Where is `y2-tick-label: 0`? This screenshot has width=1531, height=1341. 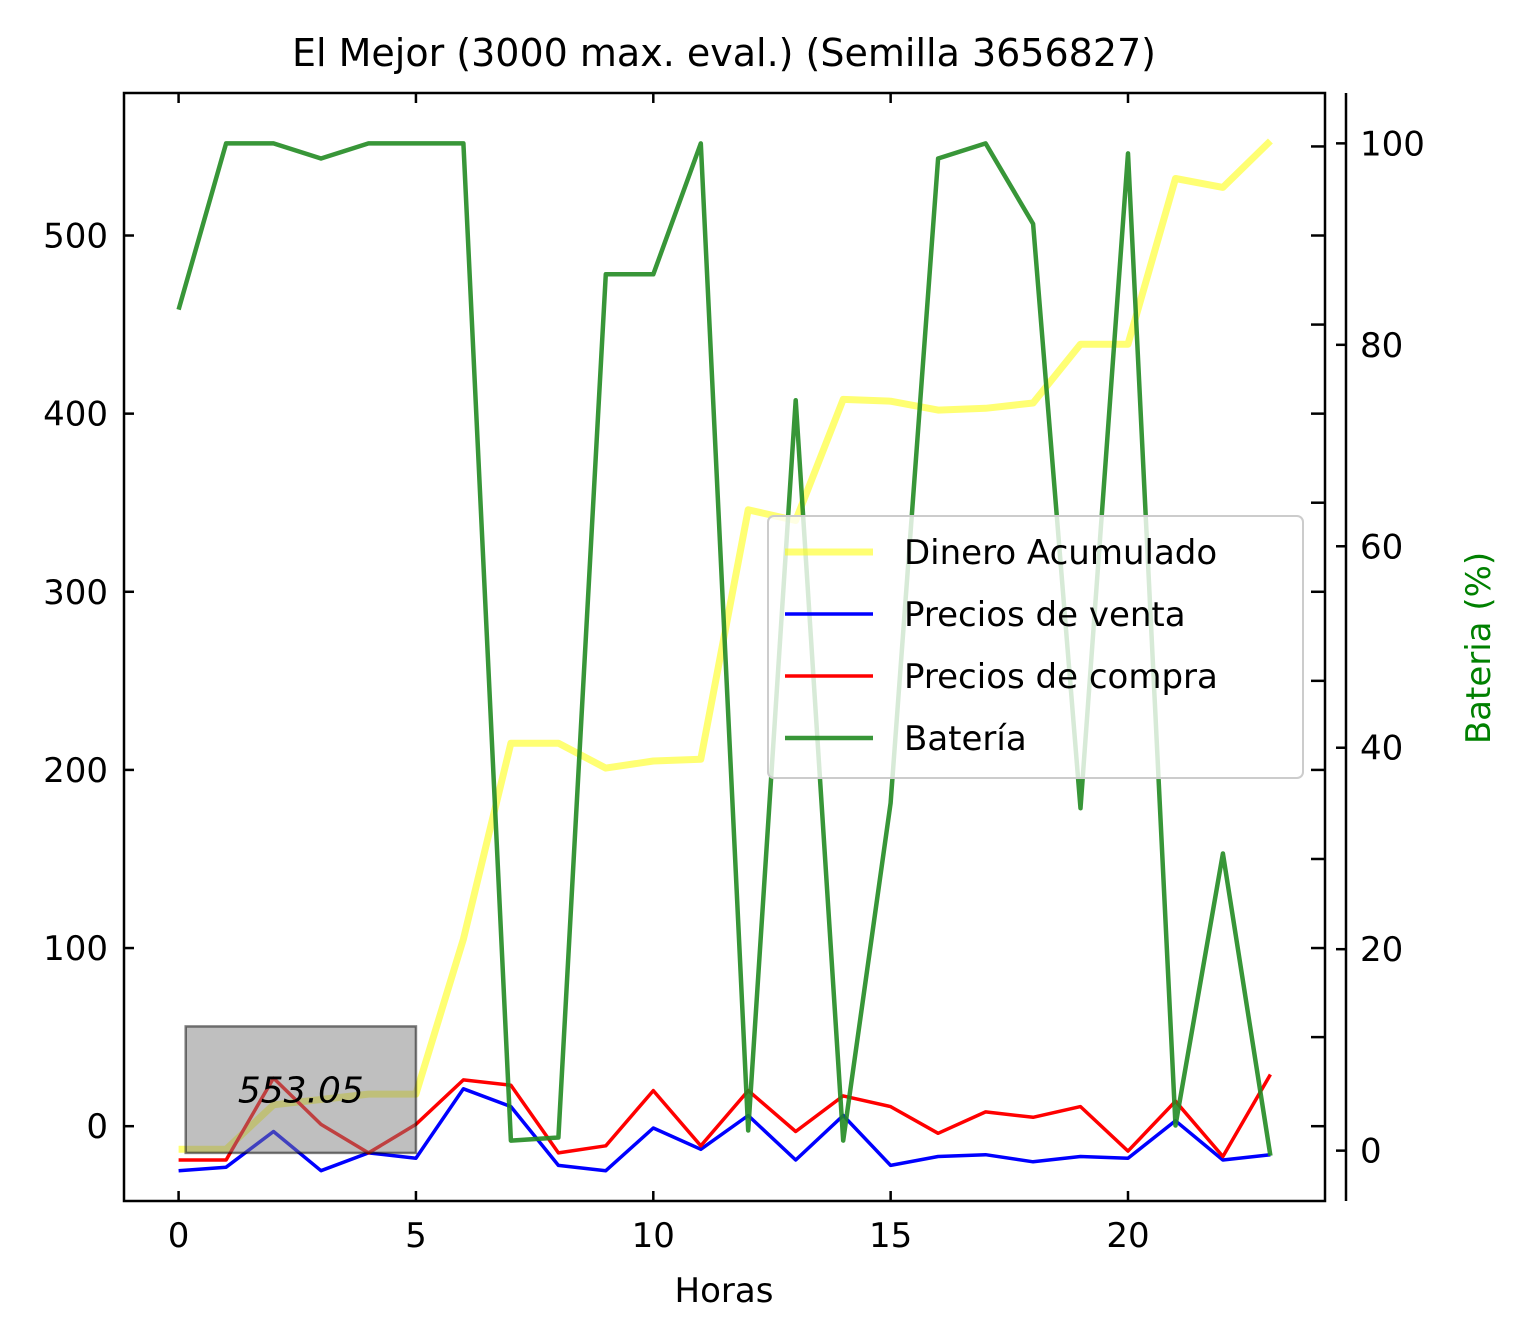 y2-tick-label: 0 is located at coordinates (1371, 1152).